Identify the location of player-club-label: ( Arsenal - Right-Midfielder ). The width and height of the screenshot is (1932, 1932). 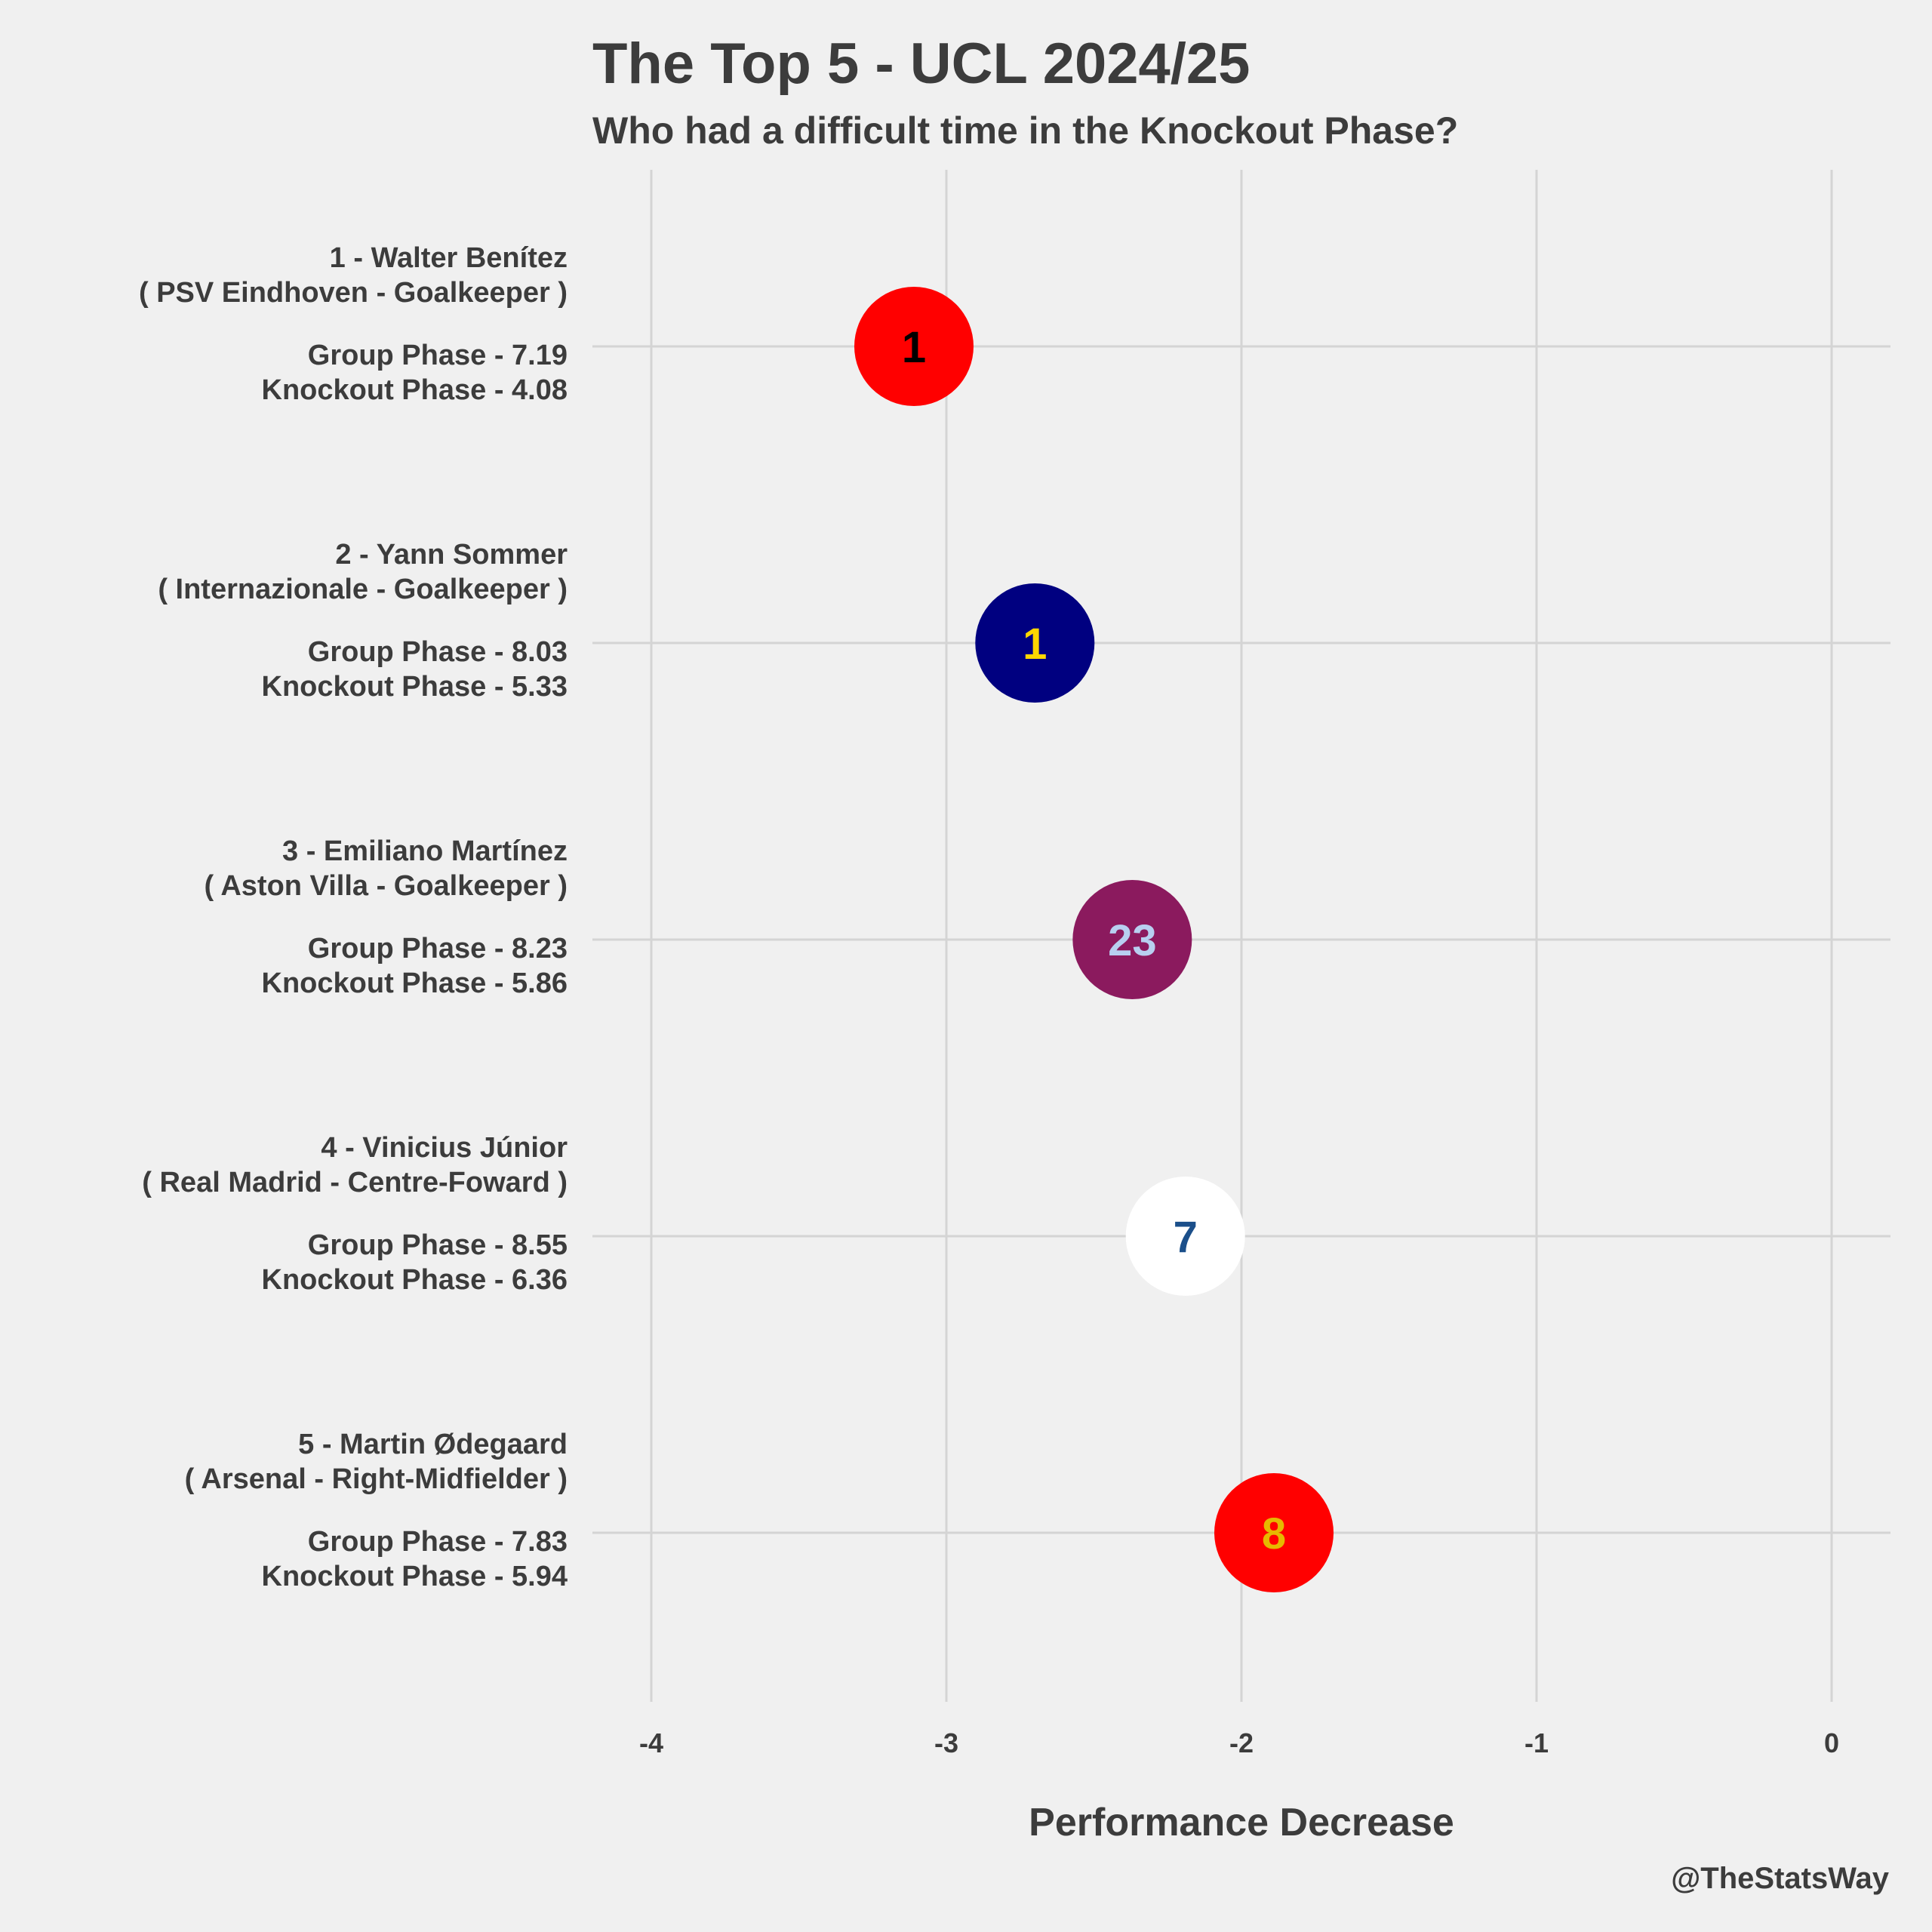
(376, 1479).